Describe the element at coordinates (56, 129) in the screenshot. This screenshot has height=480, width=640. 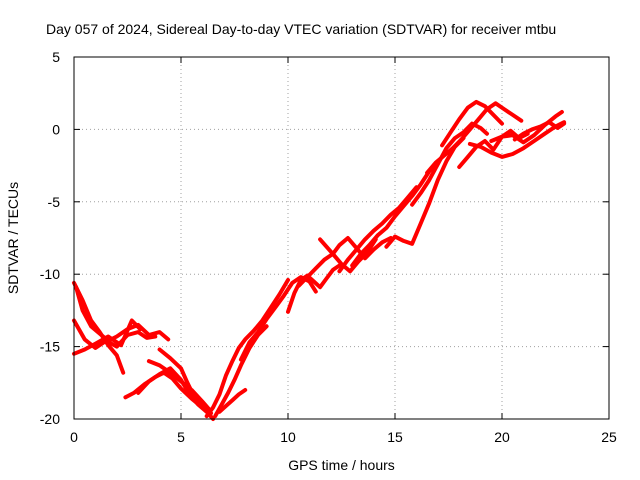
I see `y-tick-label: 0` at that location.